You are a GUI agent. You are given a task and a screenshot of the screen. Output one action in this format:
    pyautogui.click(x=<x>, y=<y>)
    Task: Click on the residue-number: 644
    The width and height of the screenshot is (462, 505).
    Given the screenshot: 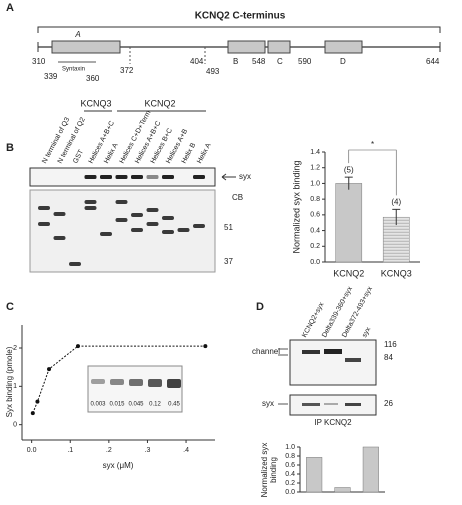 What is the action you would take?
    pyautogui.click(x=433, y=61)
    